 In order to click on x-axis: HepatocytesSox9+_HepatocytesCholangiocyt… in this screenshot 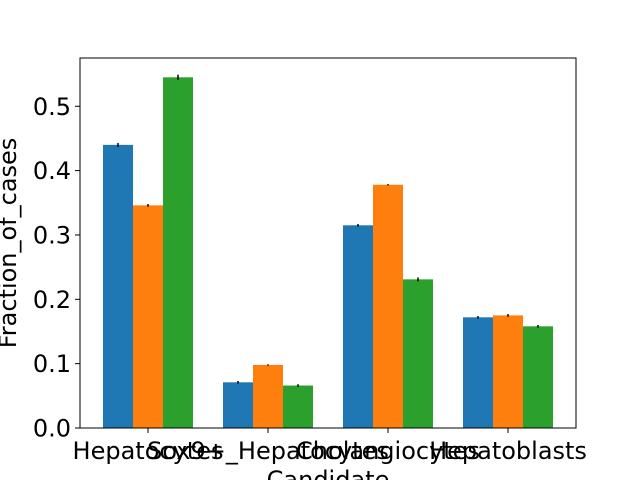, I will do `click(330, 446)`.